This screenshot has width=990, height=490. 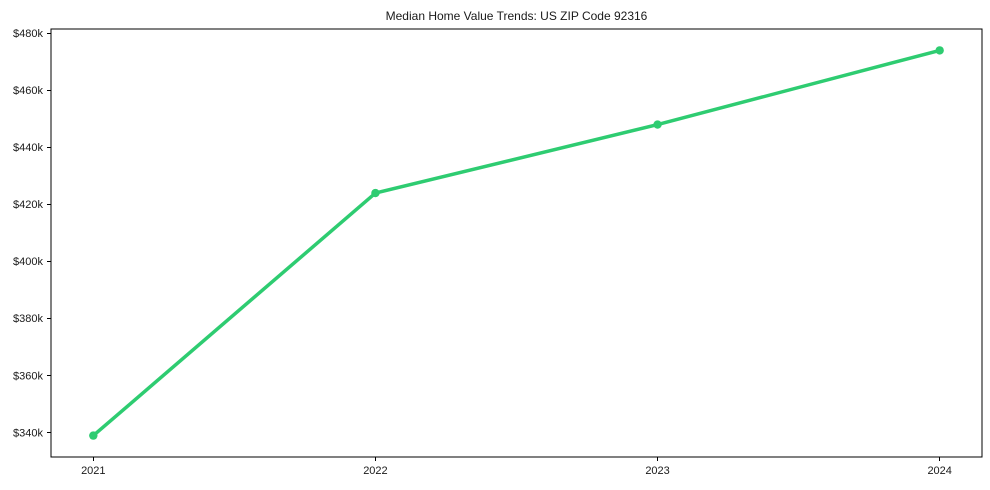 What do you see at coordinates (28, 262) in the screenshot?
I see `y-axis-tick-label: $400k` at bounding box center [28, 262].